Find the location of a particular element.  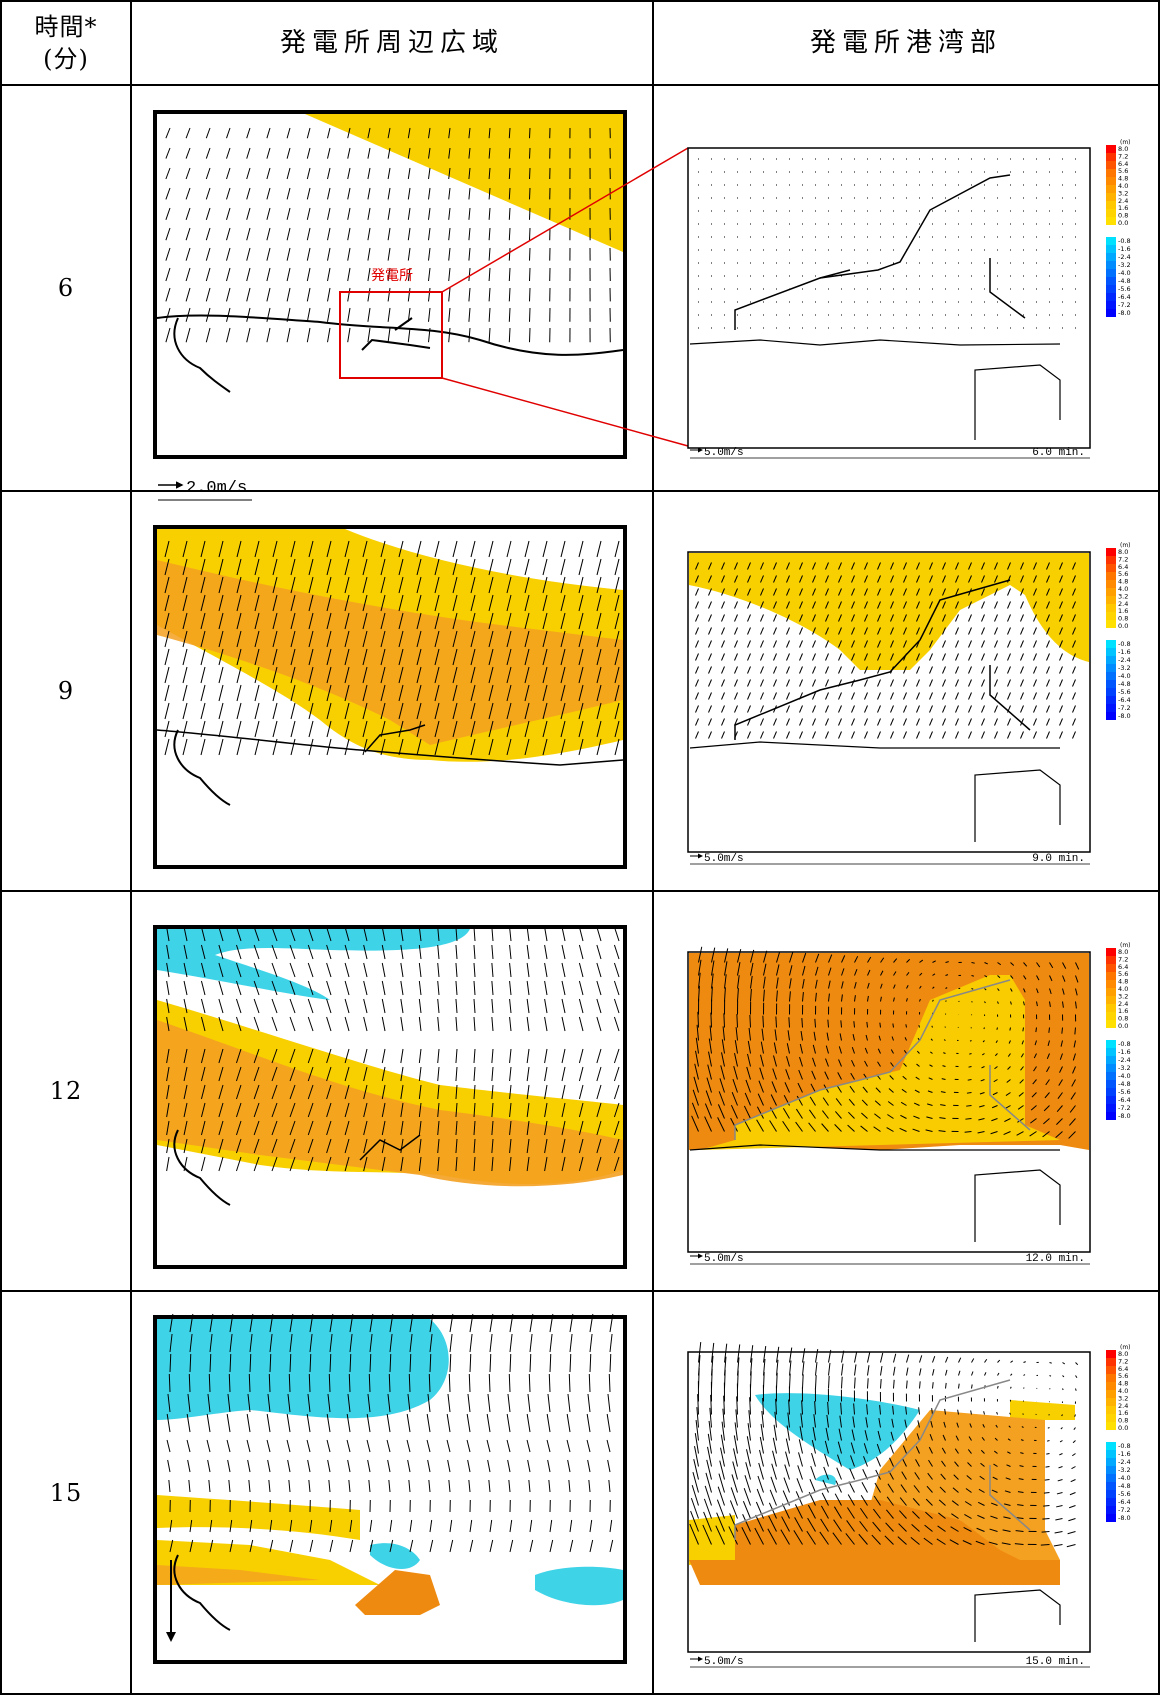

legend-value: 5.6 is located at coordinates (1123, 574).